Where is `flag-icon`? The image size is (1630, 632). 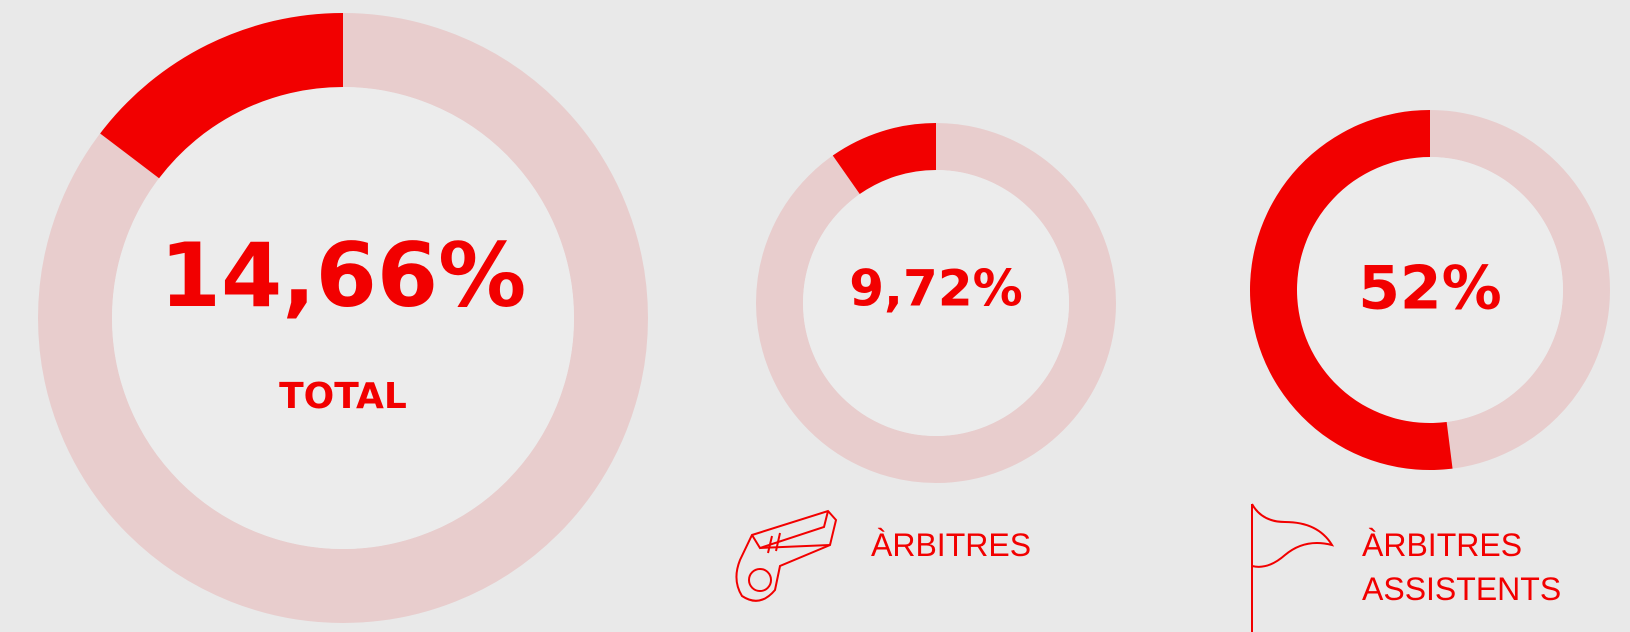
flag-icon is located at coordinates (1293, 567).